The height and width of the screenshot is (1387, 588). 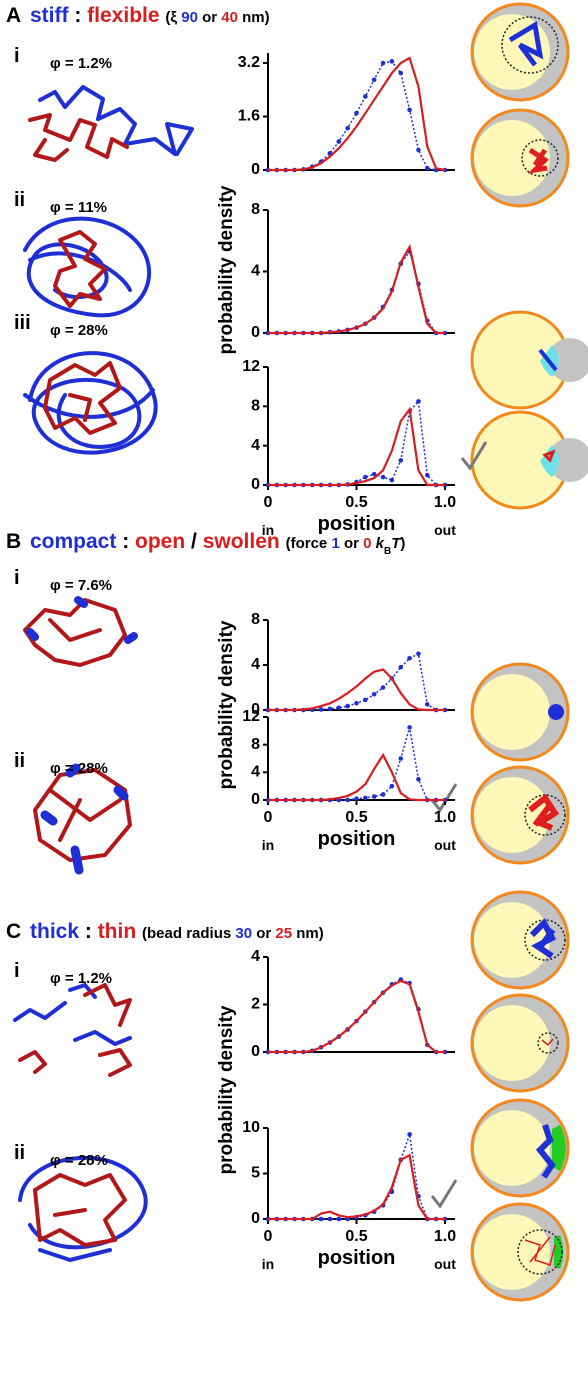 I want to click on panel-letter: A, so click(x=13, y=15).